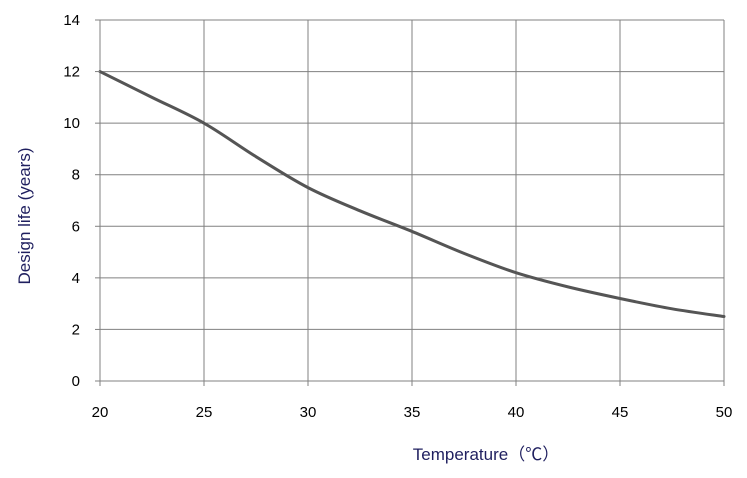 The width and height of the screenshot is (747, 478). I want to click on y-axis-title: Design life (years), so click(24, 216).